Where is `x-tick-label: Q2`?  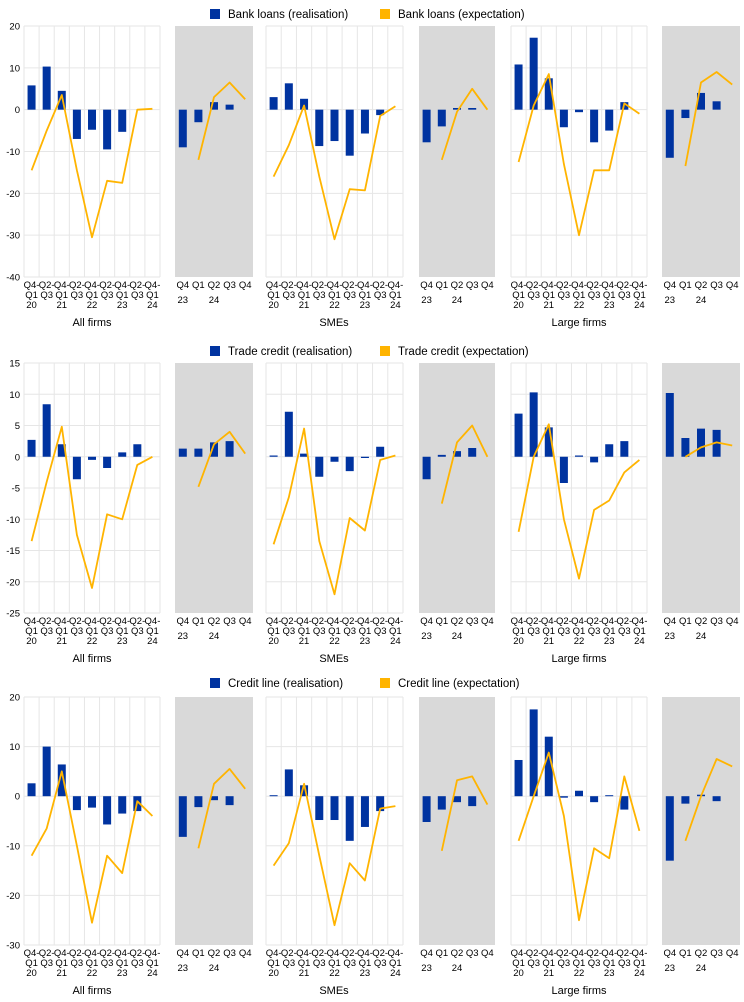 x-tick-label: Q2 is located at coordinates (214, 953).